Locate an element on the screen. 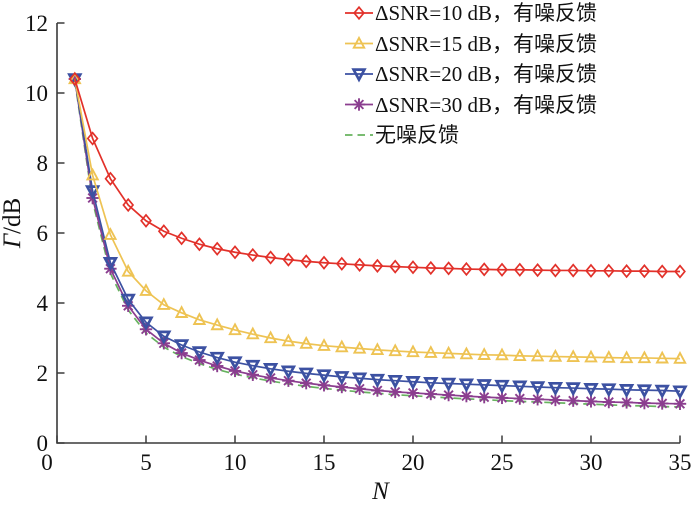 The height and width of the screenshot is (513, 700). y-axis-label: Γ/dB is located at coordinates (13, 223).